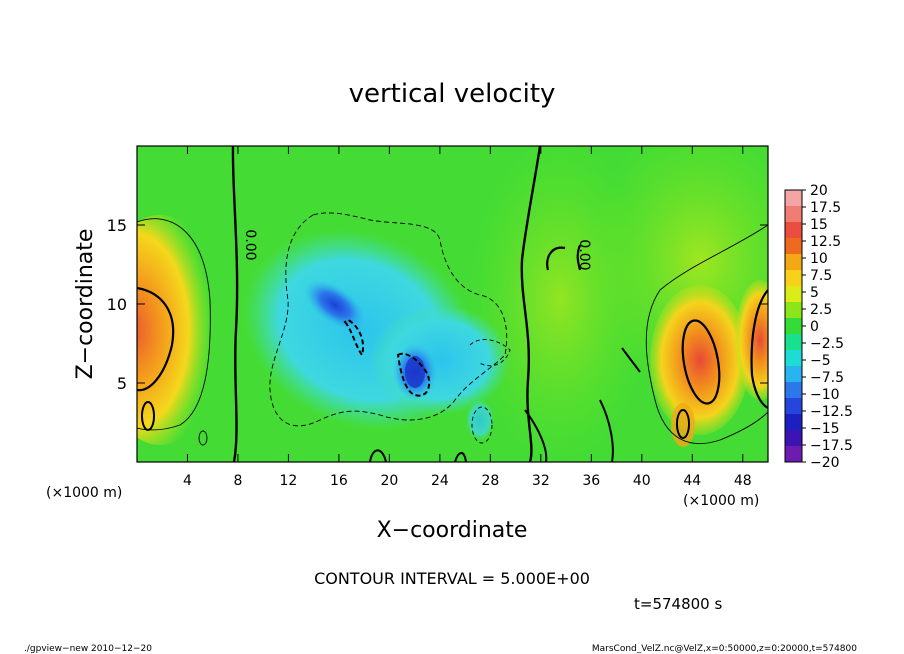 The width and height of the screenshot is (904, 654). I want to click on colorbar-label: −5, so click(820, 361).